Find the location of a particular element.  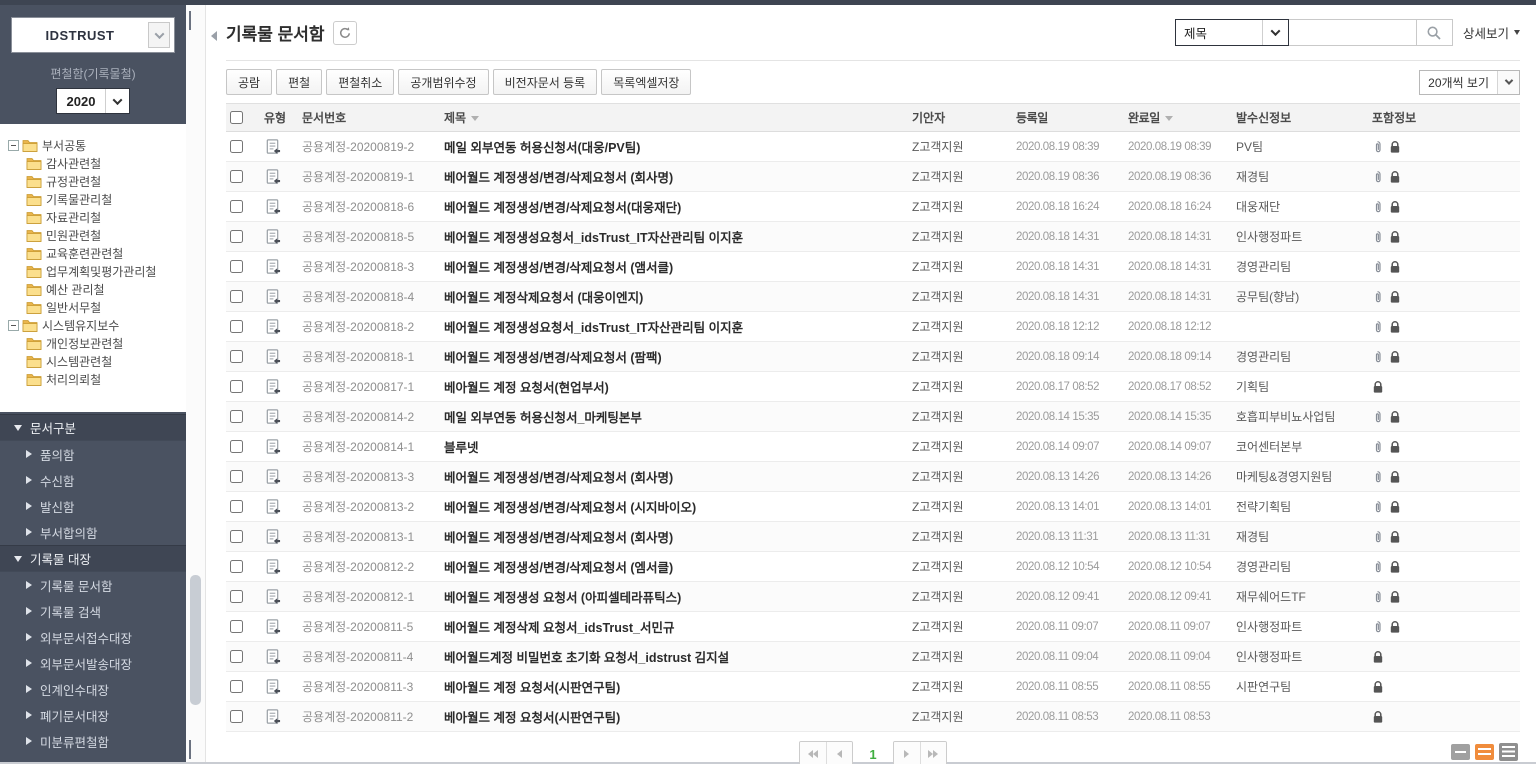

doc-title-link: 메일 외부연동 허용신청서_마케팅본부 is located at coordinates (543, 418).